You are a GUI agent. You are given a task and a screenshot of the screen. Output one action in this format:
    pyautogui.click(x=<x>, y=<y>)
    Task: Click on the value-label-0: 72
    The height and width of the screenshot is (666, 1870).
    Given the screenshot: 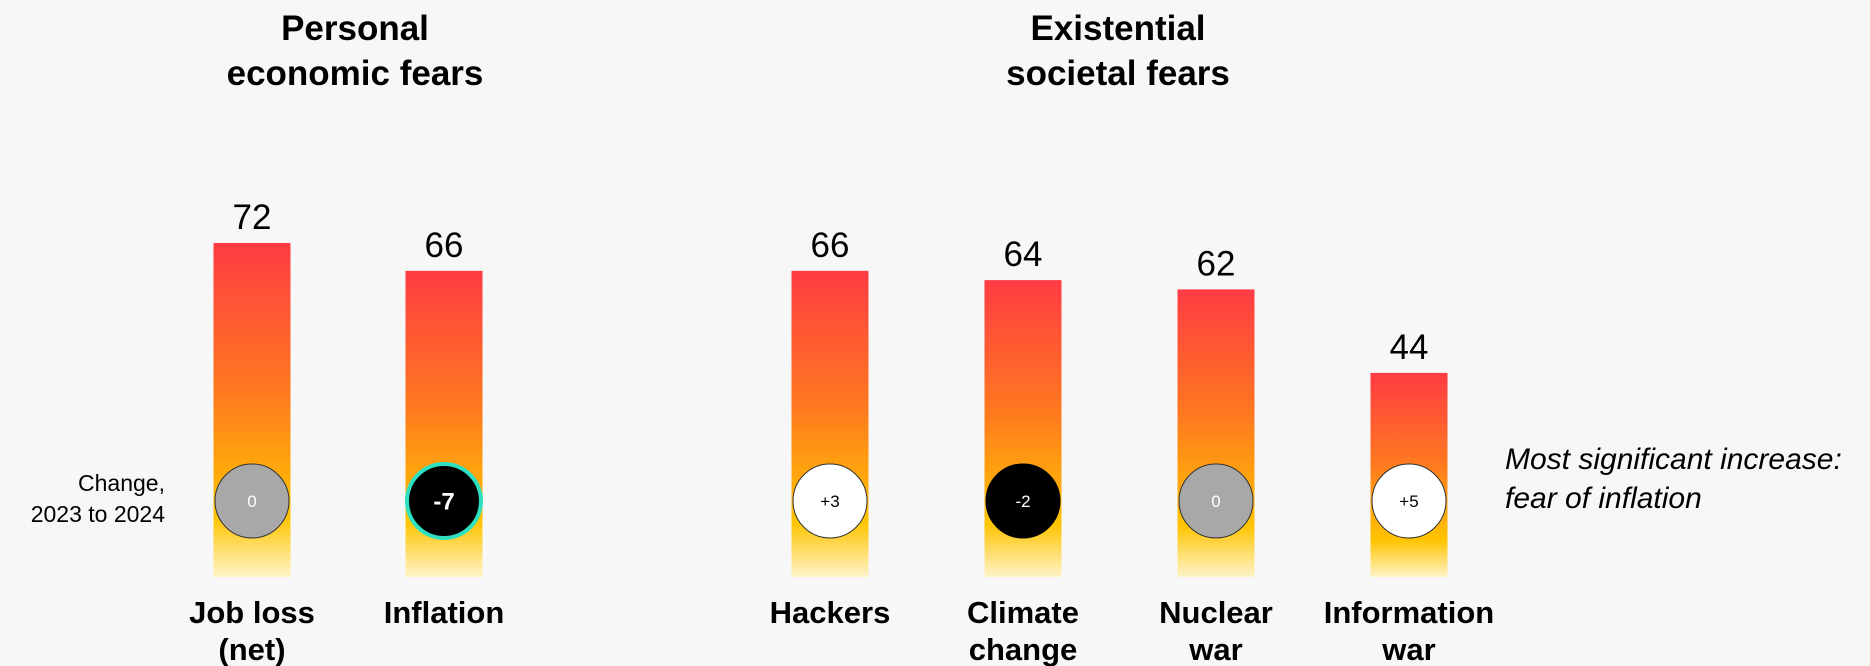 What is the action you would take?
    pyautogui.click(x=252, y=217)
    